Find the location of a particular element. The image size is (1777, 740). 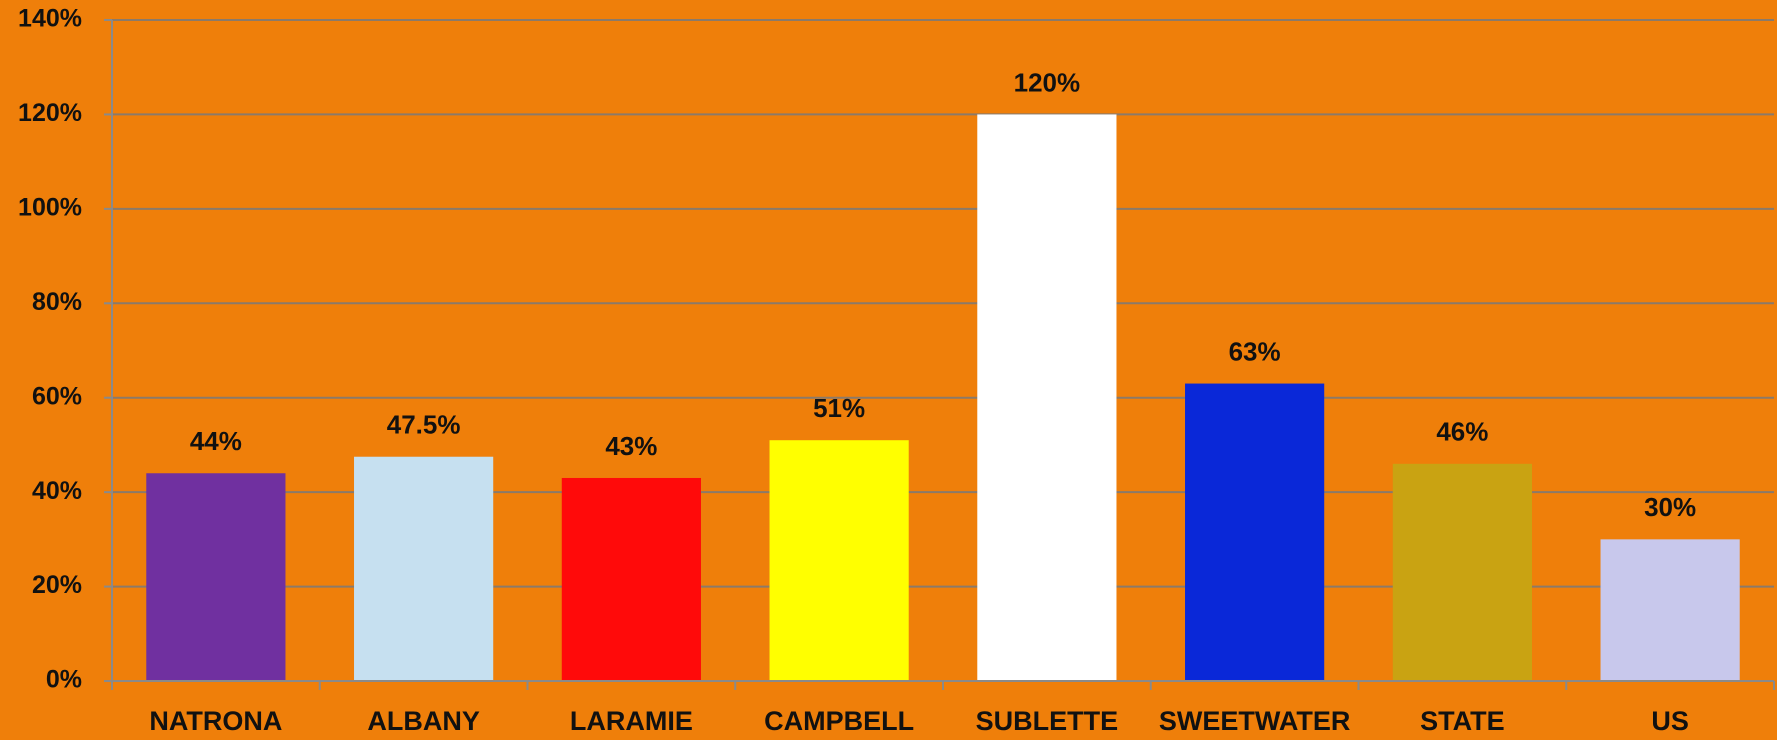

value-label: 51% is located at coordinates (839, 408).